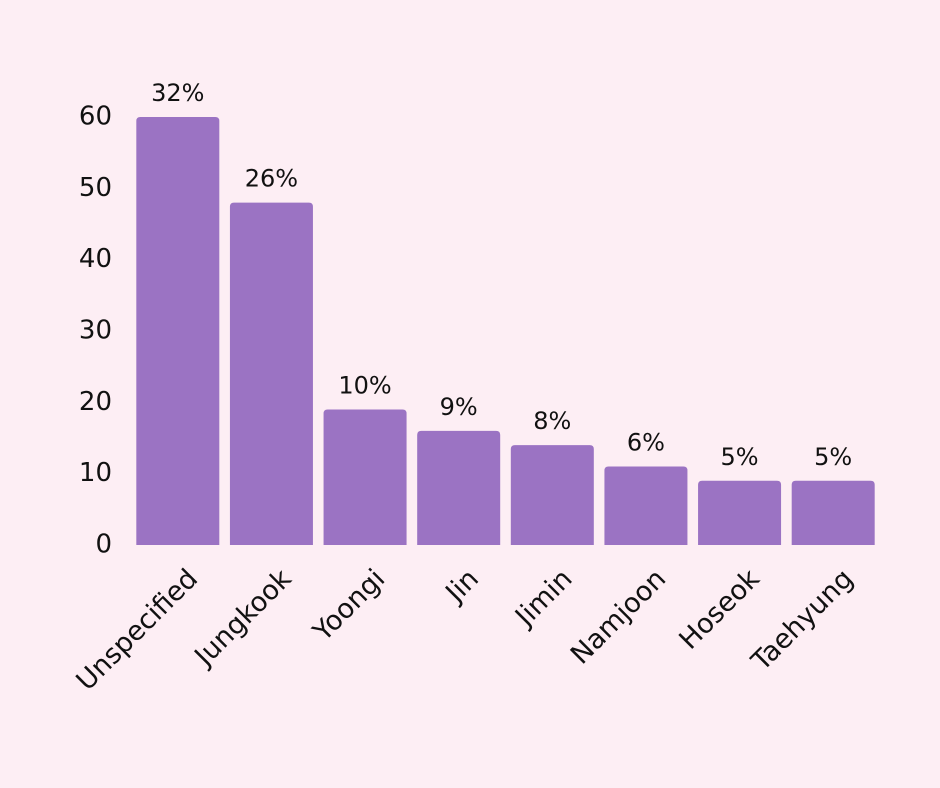 This screenshot has width=940, height=788. What do you see at coordinates (95, 331) in the screenshot?
I see `y-tick-label: 30` at bounding box center [95, 331].